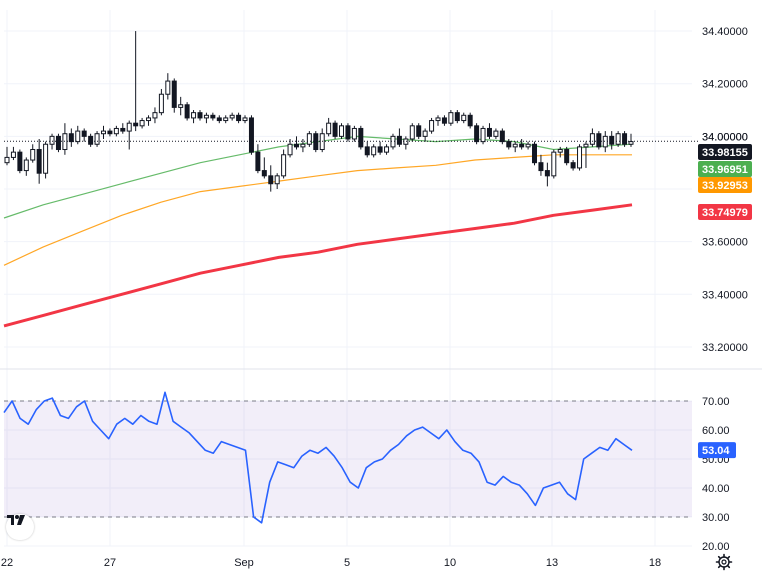 The image size is (762, 582). I want to click on price-axis-label-covered: 34.00000, so click(725, 137).